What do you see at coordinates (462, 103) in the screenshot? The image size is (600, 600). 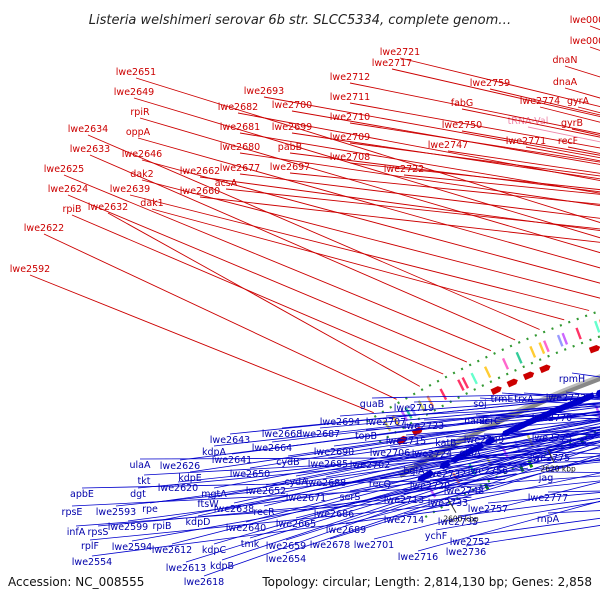 I see `forward-gene-label: fabG` at bounding box center [462, 103].